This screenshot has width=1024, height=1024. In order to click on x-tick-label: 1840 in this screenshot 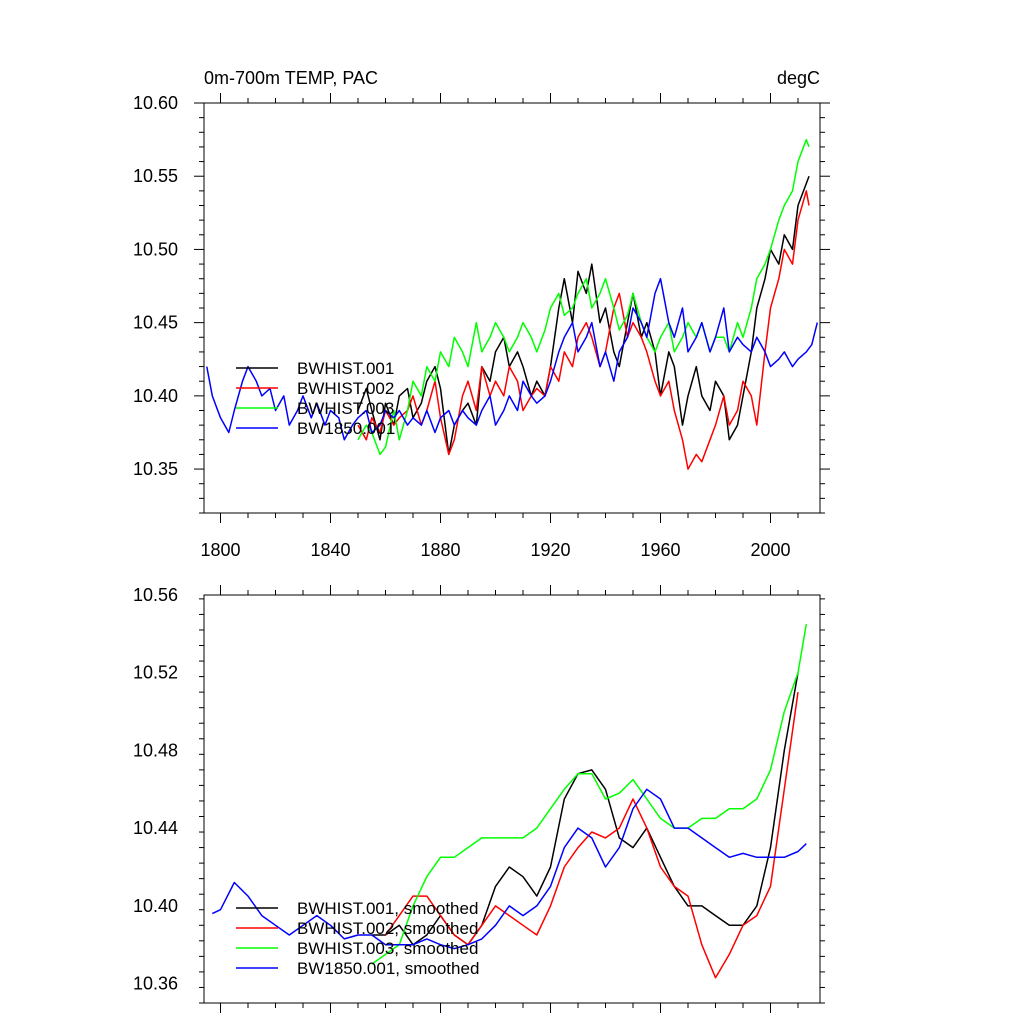, I will do `click(330, 550)`.